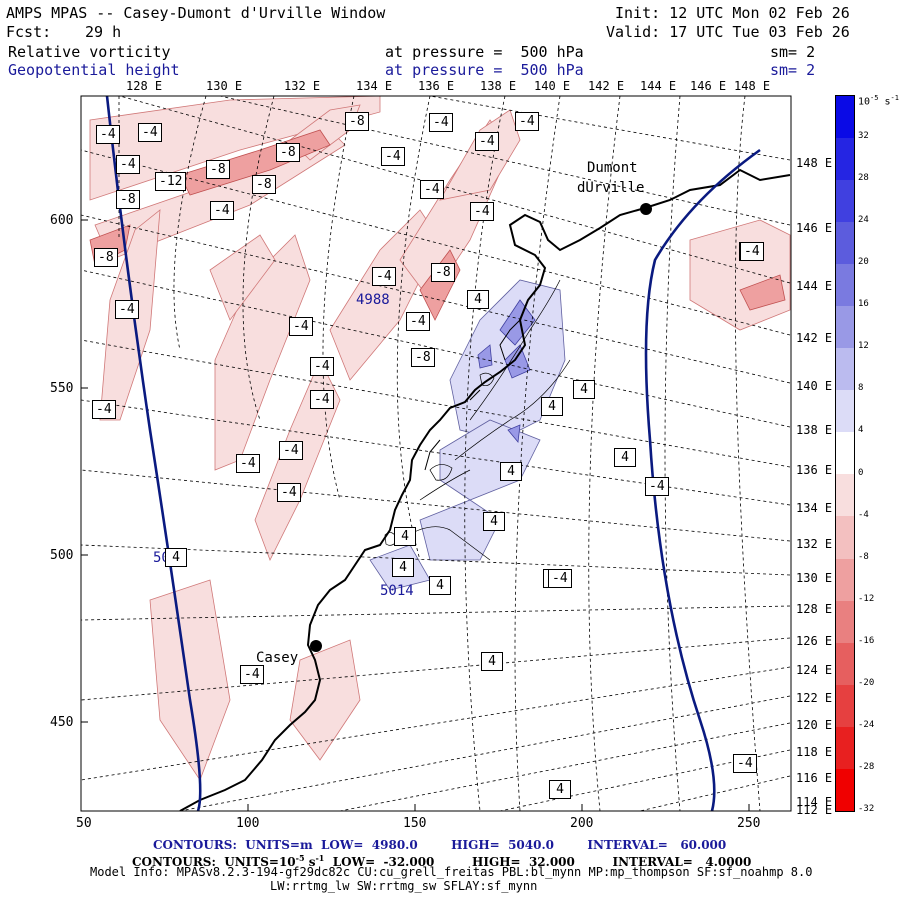  What do you see at coordinates (878, 101) in the screenshot?
I see `colorbar-unit-label: 10-5 s-1` at bounding box center [878, 101].